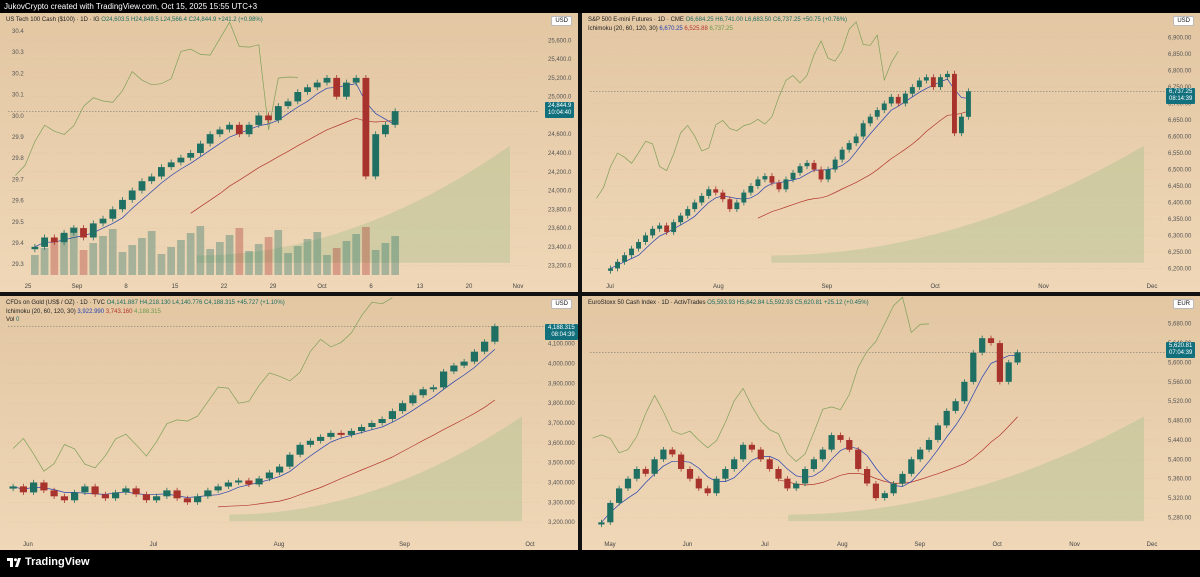 This screenshot has width=1200, height=577. Describe the element at coordinates (600, 294) in the screenshot. I see `pane-divider-horizontal` at that location.